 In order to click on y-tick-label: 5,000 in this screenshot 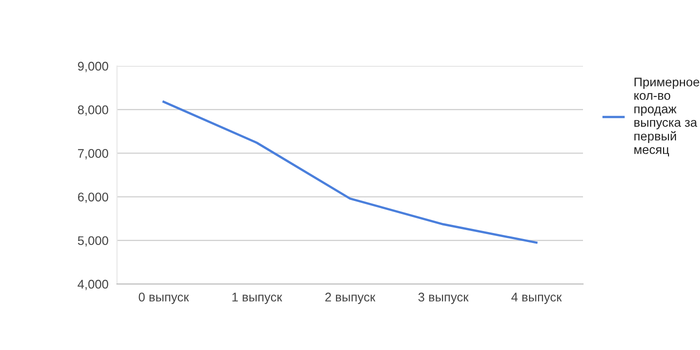, I will do `click(93, 241)`.